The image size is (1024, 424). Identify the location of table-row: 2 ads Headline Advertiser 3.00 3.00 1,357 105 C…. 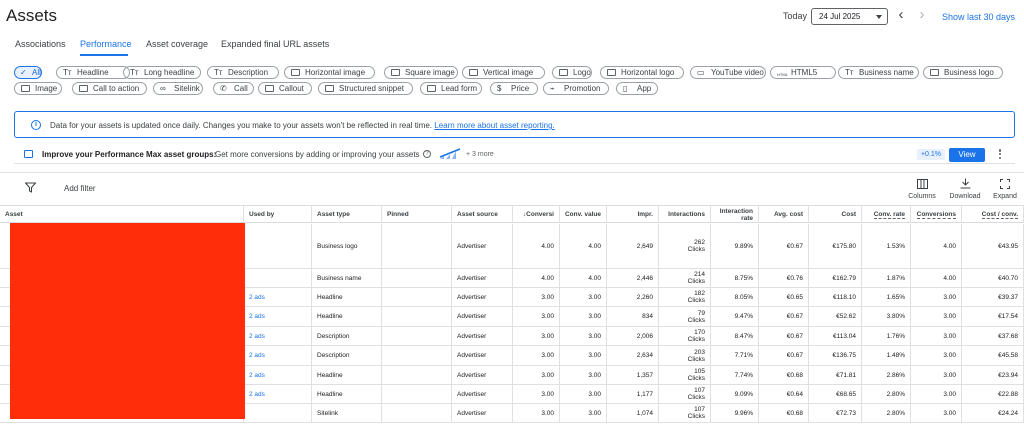
(512, 375).